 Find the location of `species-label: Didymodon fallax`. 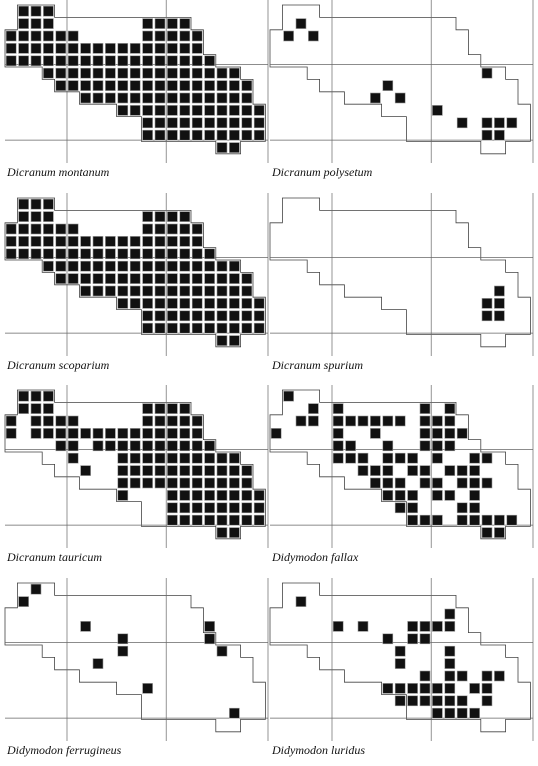

species-label: Didymodon fallax is located at coordinates (315, 557).